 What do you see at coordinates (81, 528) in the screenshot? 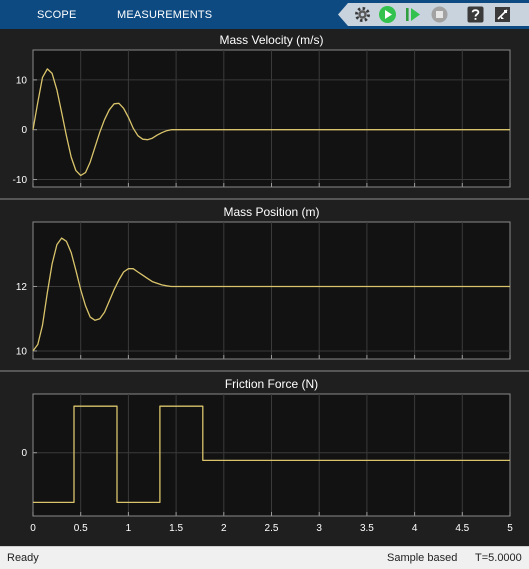
I see `x-tick-label: 0.5` at bounding box center [81, 528].